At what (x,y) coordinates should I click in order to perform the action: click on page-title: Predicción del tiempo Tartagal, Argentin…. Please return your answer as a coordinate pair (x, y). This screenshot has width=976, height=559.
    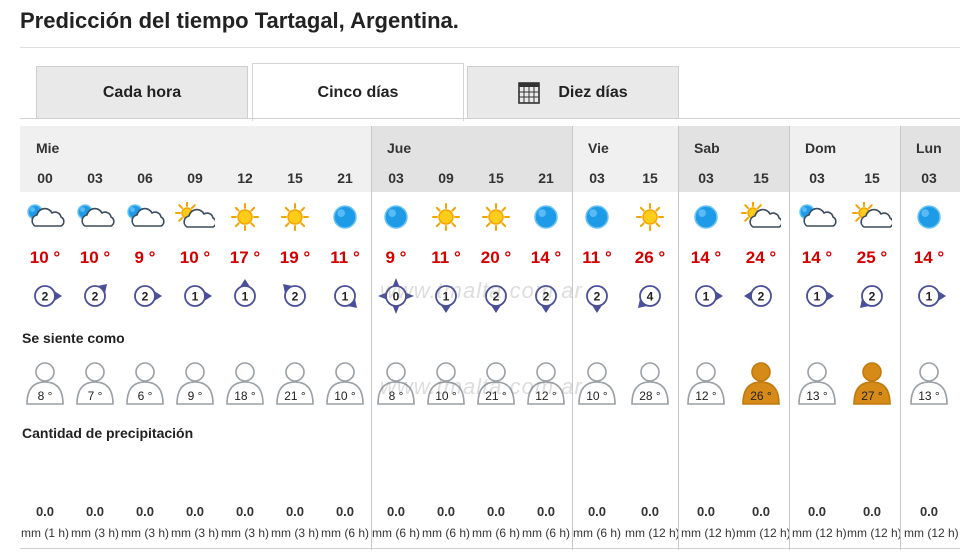
    Looking at the image, I should click on (239, 20).